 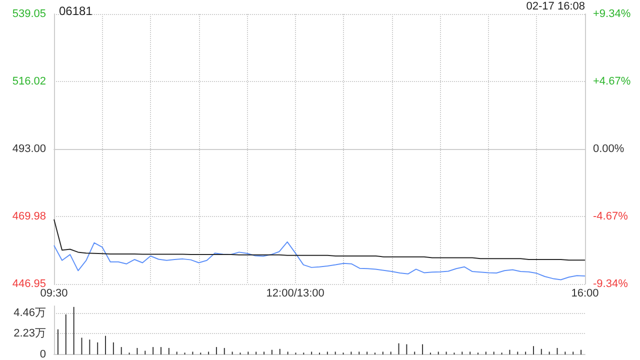 What do you see at coordinates (585, 294) in the screenshot?
I see `x-tick-label: 16:00` at bounding box center [585, 294].